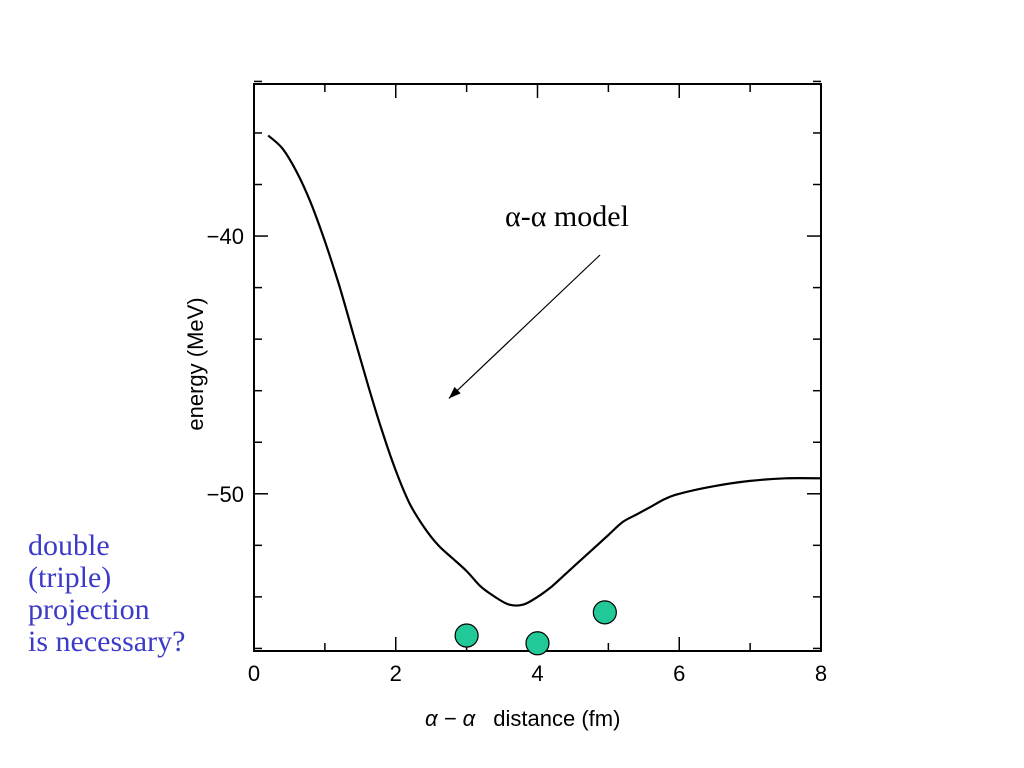  What do you see at coordinates (679, 673) in the screenshot?
I see `x-tick-label: 6` at bounding box center [679, 673].